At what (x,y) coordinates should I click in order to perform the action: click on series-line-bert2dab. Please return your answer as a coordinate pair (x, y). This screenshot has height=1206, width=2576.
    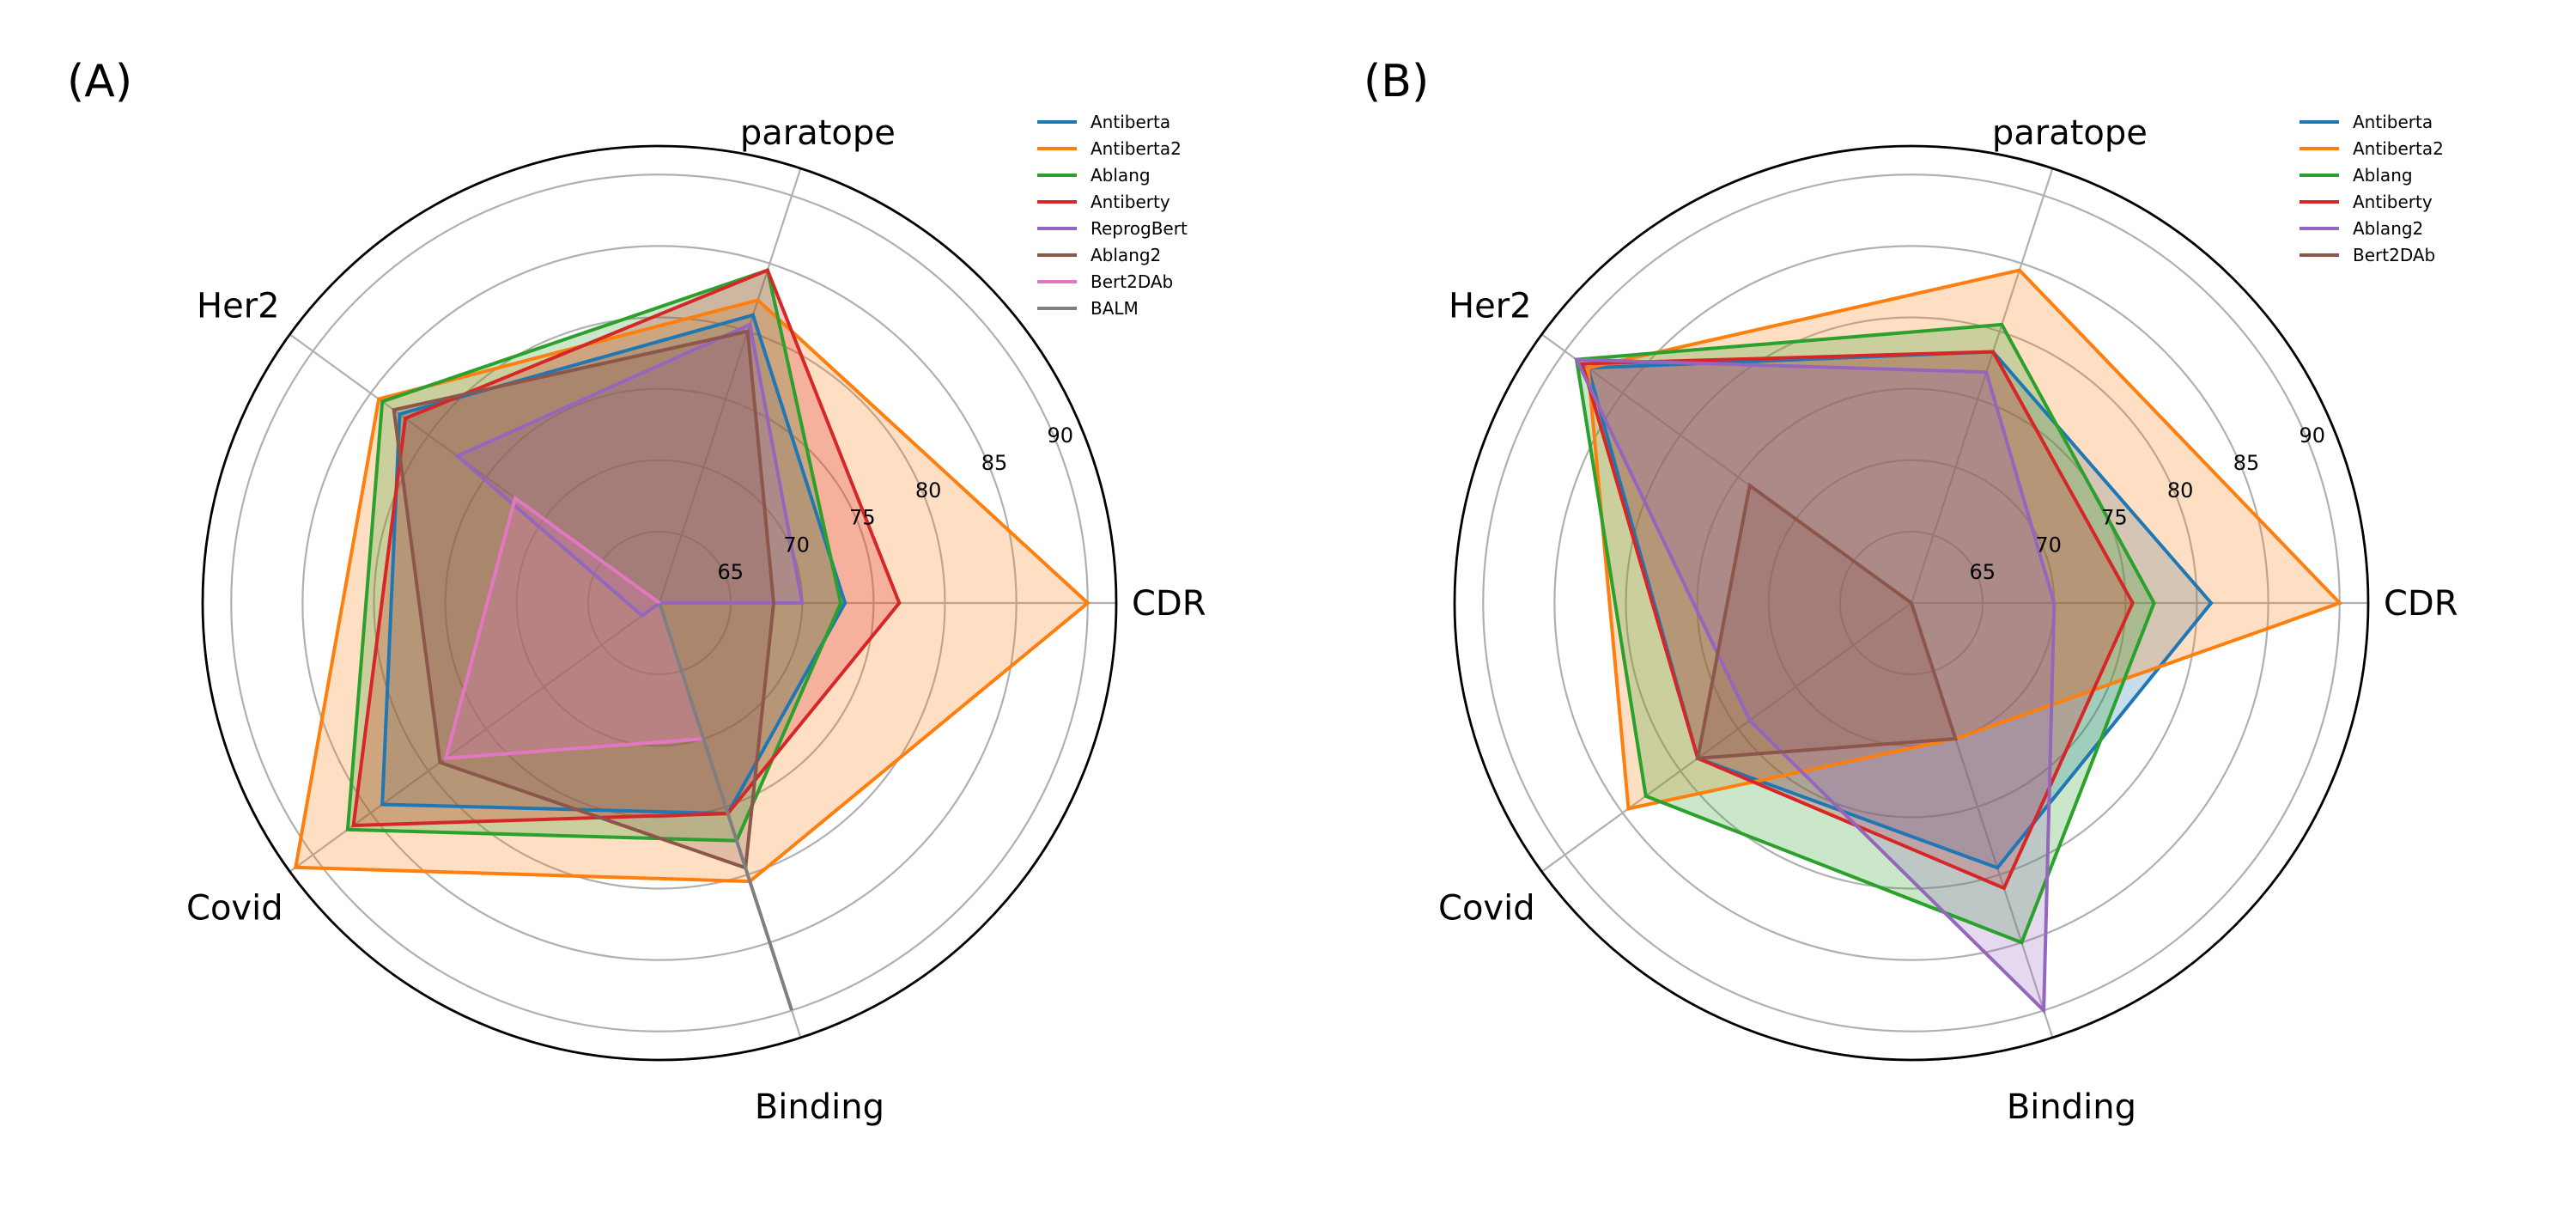
    Looking at the image, I should click on (1827, 621).